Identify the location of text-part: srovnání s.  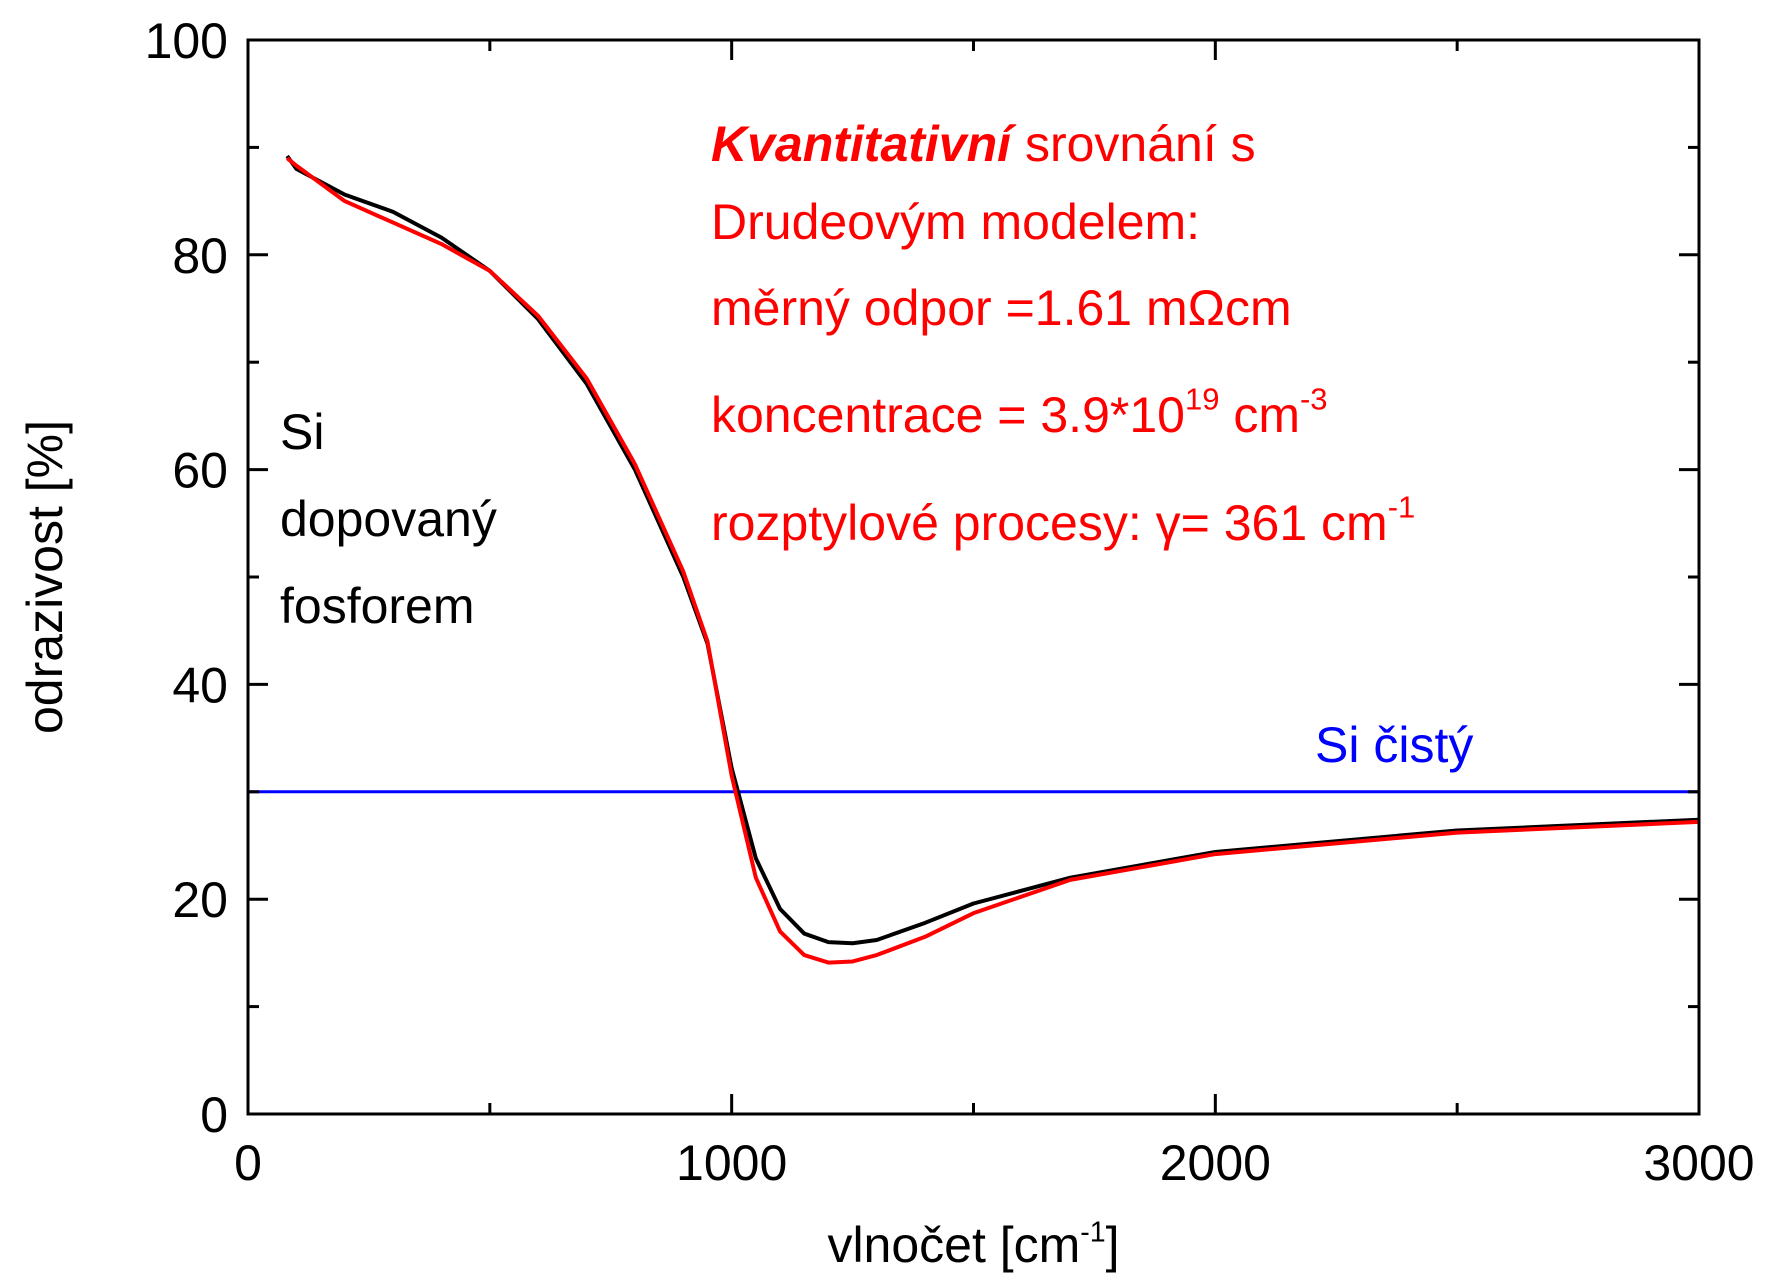
(1133, 144).